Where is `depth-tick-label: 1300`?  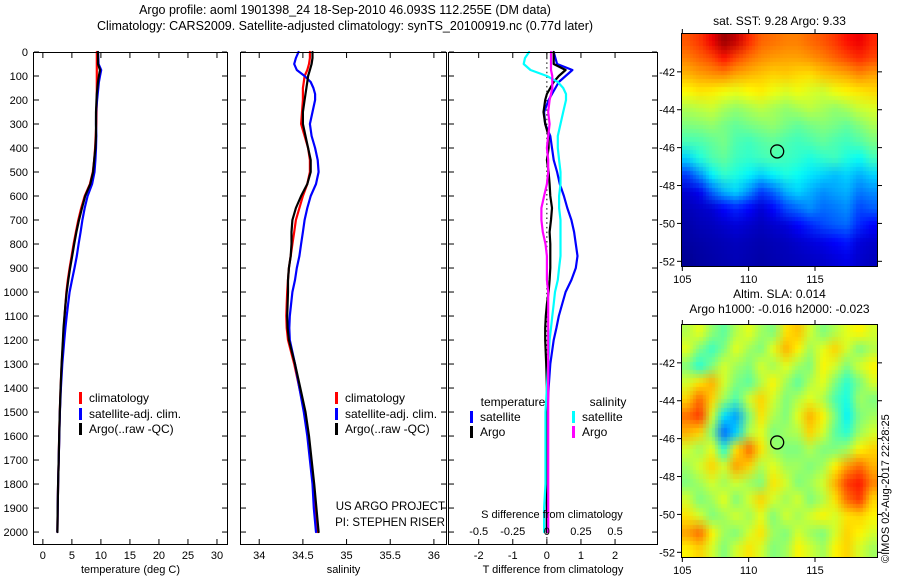
depth-tick-label: 1300 is located at coordinates (16, 365).